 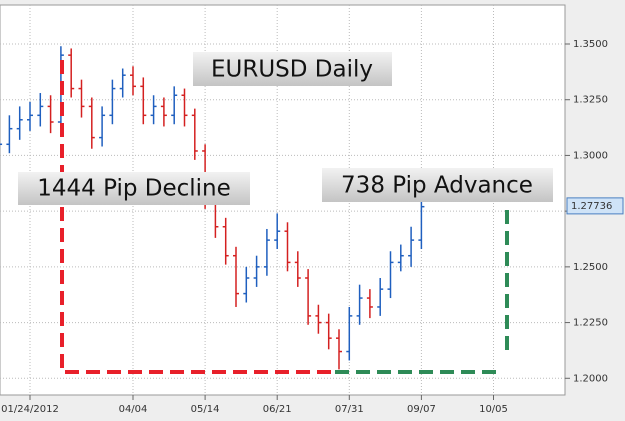 I want to click on annotation: 738 Pip Advance, so click(x=437, y=186).